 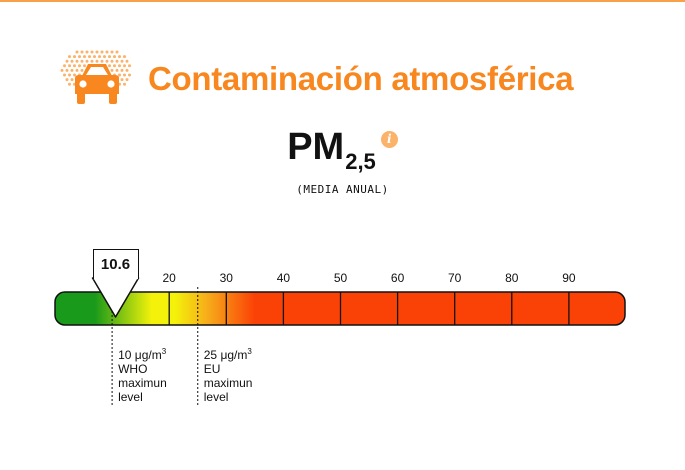 What do you see at coordinates (316, 147) in the screenshot?
I see `pollutant-name: PM` at bounding box center [316, 147].